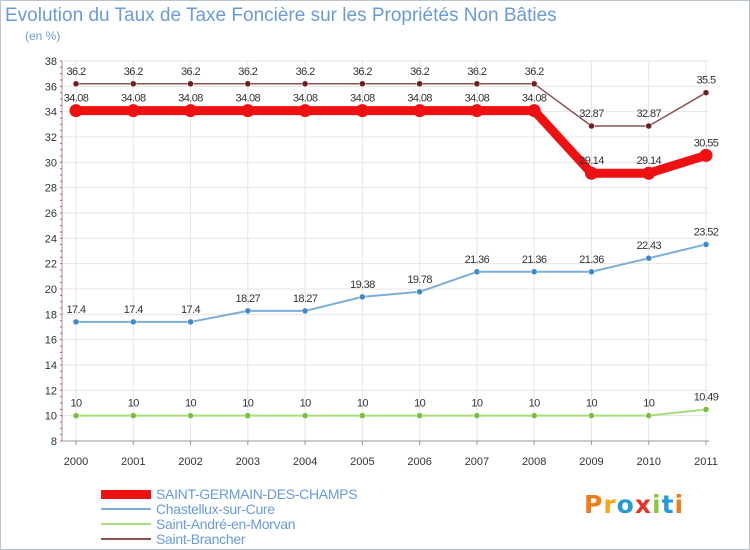 The height and width of the screenshot is (550, 750). Describe the element at coordinates (51, 366) in the screenshot. I see `y-tick-label: 14` at that location.